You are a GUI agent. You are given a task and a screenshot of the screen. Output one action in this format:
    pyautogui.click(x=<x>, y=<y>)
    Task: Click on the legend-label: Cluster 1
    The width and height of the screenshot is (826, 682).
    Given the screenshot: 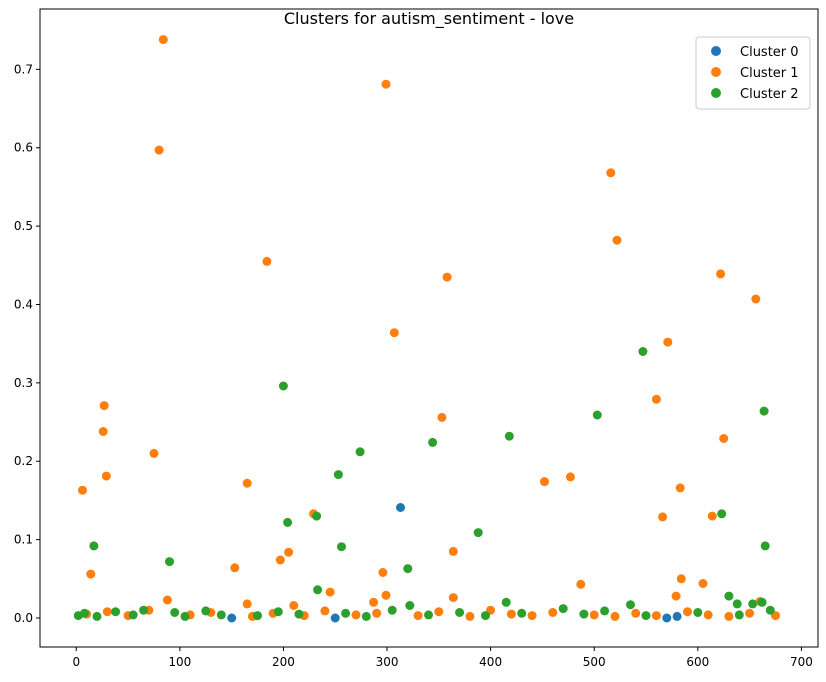 What is the action you would take?
    pyautogui.click(x=769, y=73)
    